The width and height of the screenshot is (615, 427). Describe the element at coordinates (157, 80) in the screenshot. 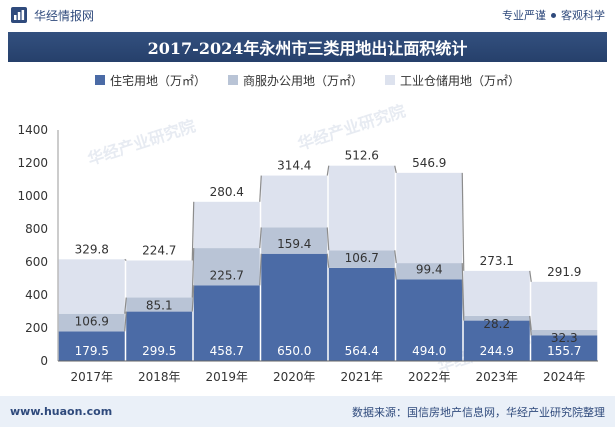

I see `legend-label-residential: 住宅用地（万㎡）` at that location.